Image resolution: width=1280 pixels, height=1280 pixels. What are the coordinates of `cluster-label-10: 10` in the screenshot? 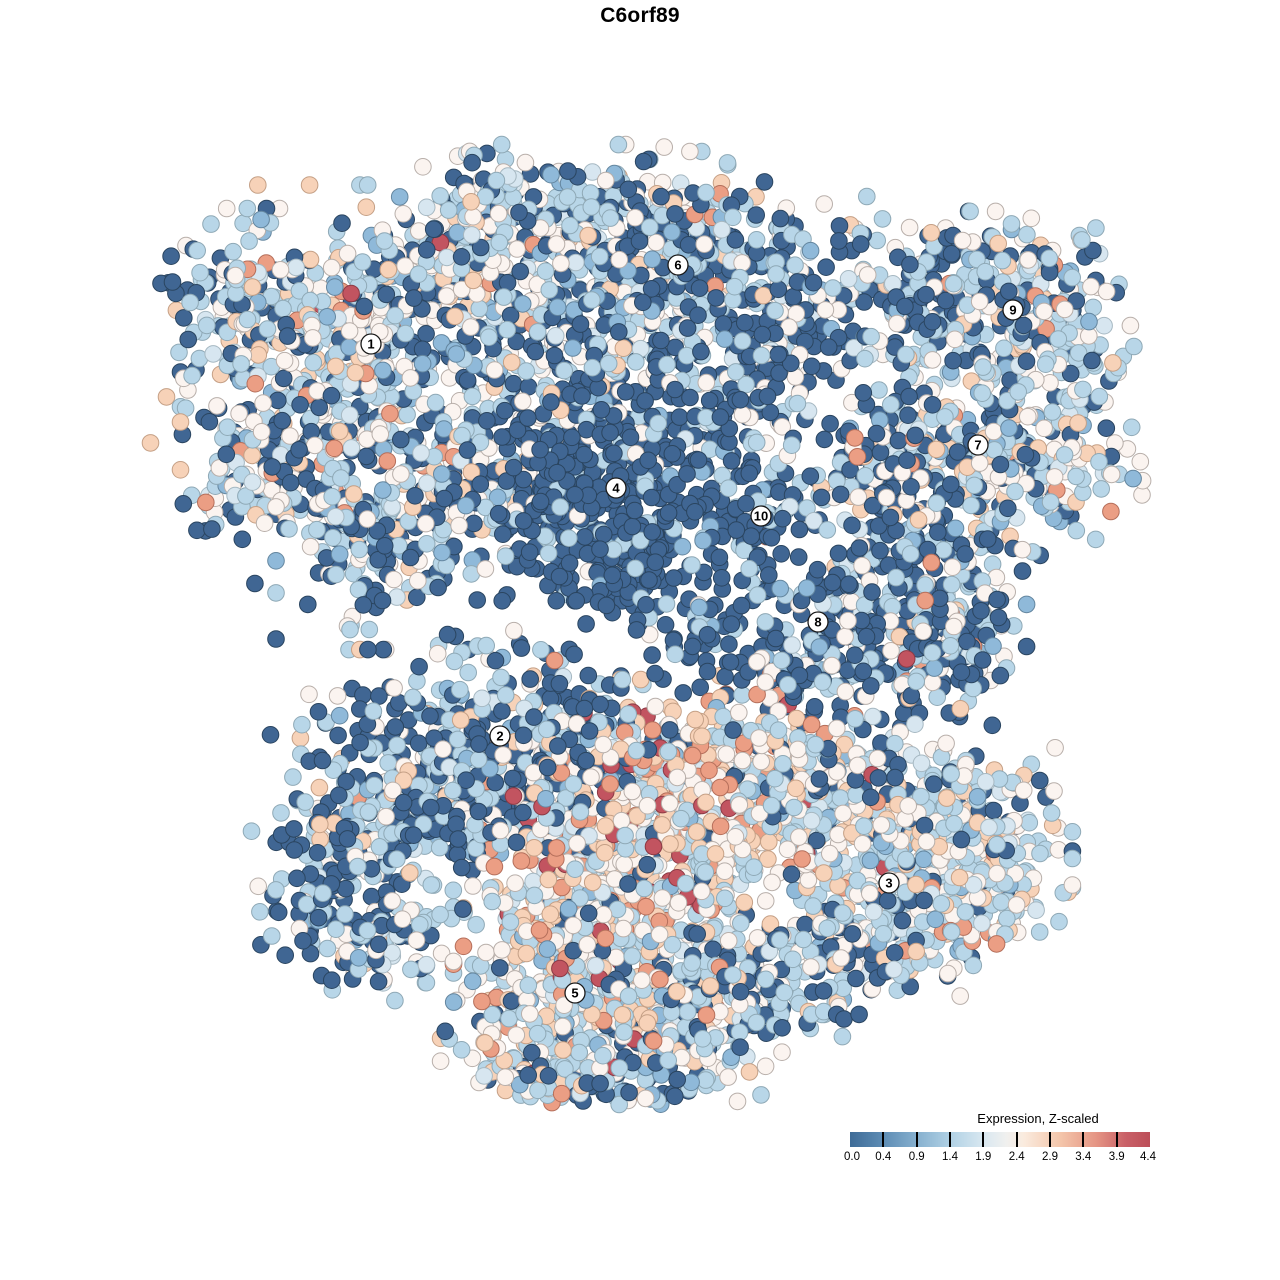 It's located at (761, 516).